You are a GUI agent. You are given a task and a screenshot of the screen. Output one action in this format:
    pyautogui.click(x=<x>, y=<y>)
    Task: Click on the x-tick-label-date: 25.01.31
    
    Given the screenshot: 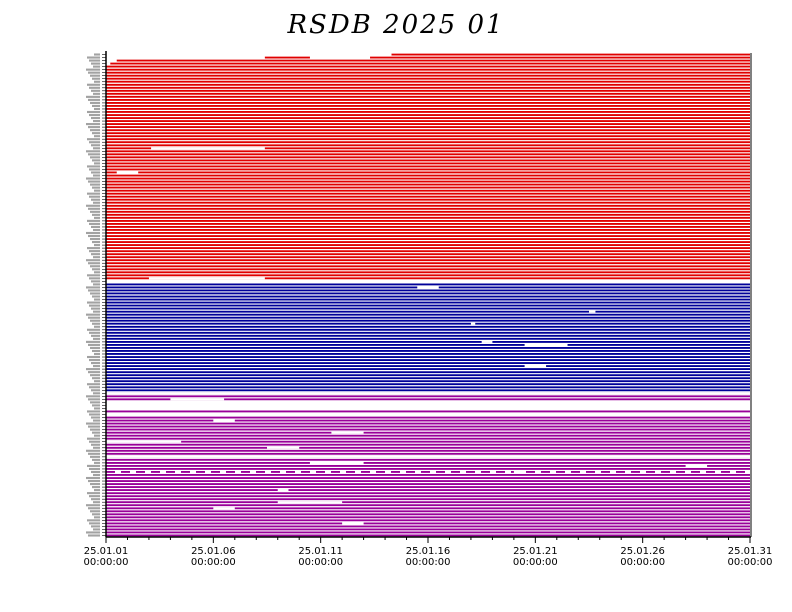 What is the action you would take?
    pyautogui.click(x=750, y=551)
    